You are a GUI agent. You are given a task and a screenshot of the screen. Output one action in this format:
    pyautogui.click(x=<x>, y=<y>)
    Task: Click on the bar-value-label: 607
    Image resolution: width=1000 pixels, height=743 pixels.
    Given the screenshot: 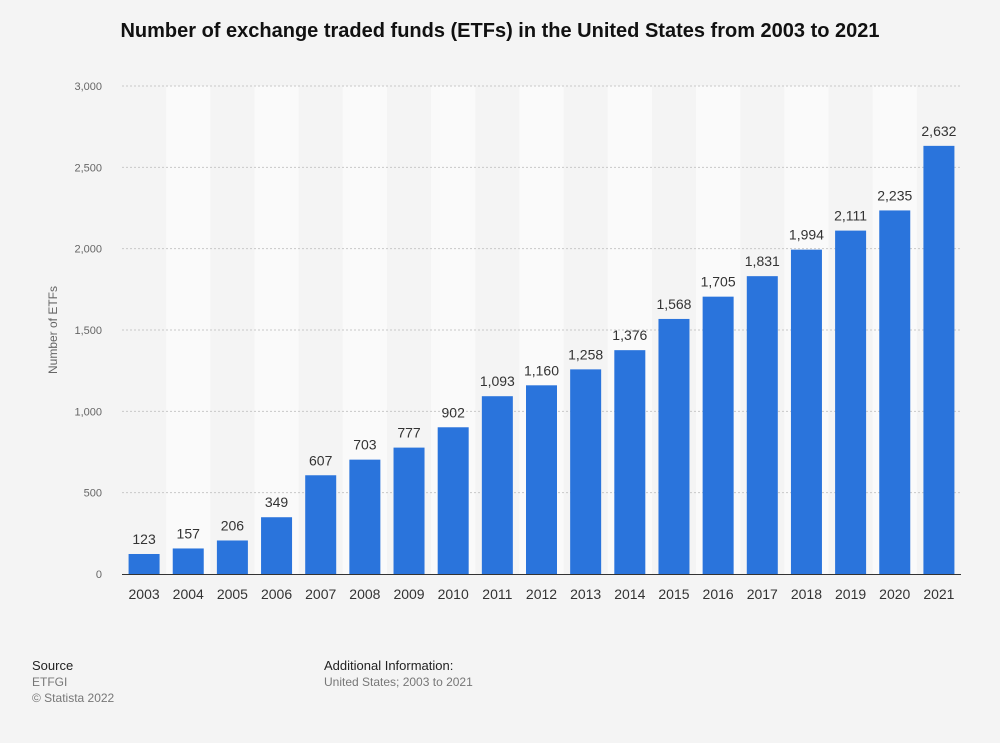 What is the action you would take?
    pyautogui.click(x=321, y=460)
    